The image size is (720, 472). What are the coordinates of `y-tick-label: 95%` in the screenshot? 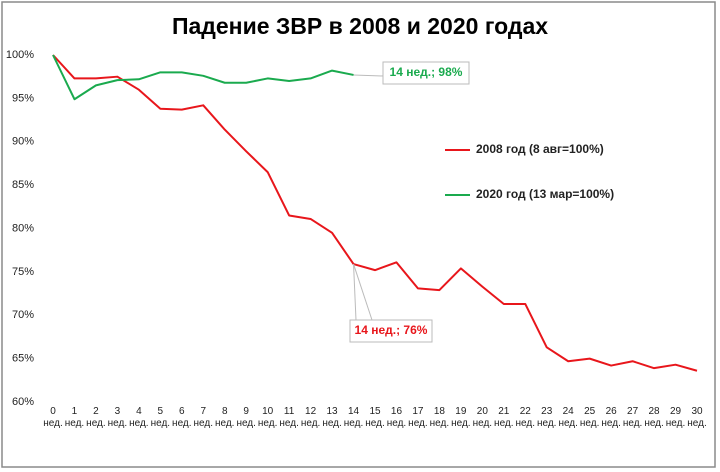 It's located at (23, 98).